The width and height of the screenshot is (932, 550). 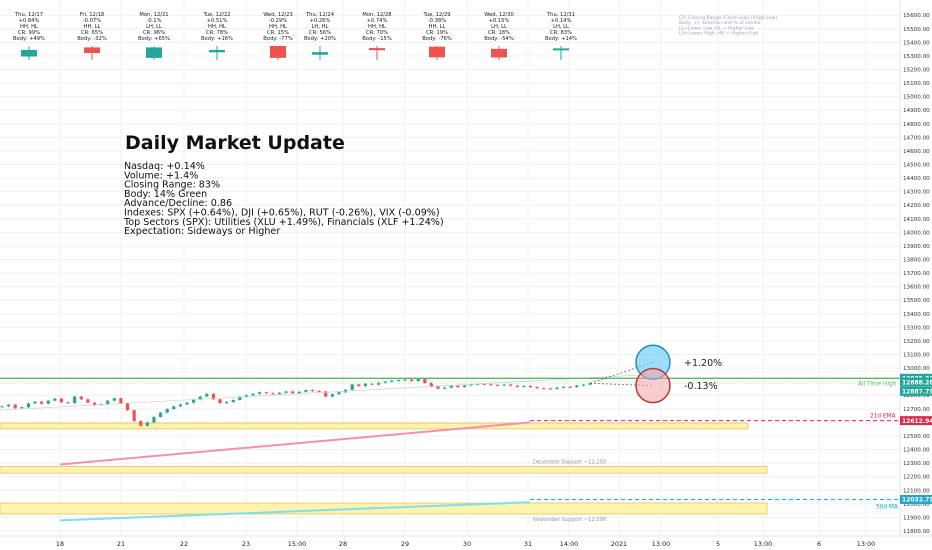 What do you see at coordinates (561, 39) in the screenshot?
I see `annotation-text: Body: +14%` at bounding box center [561, 39].